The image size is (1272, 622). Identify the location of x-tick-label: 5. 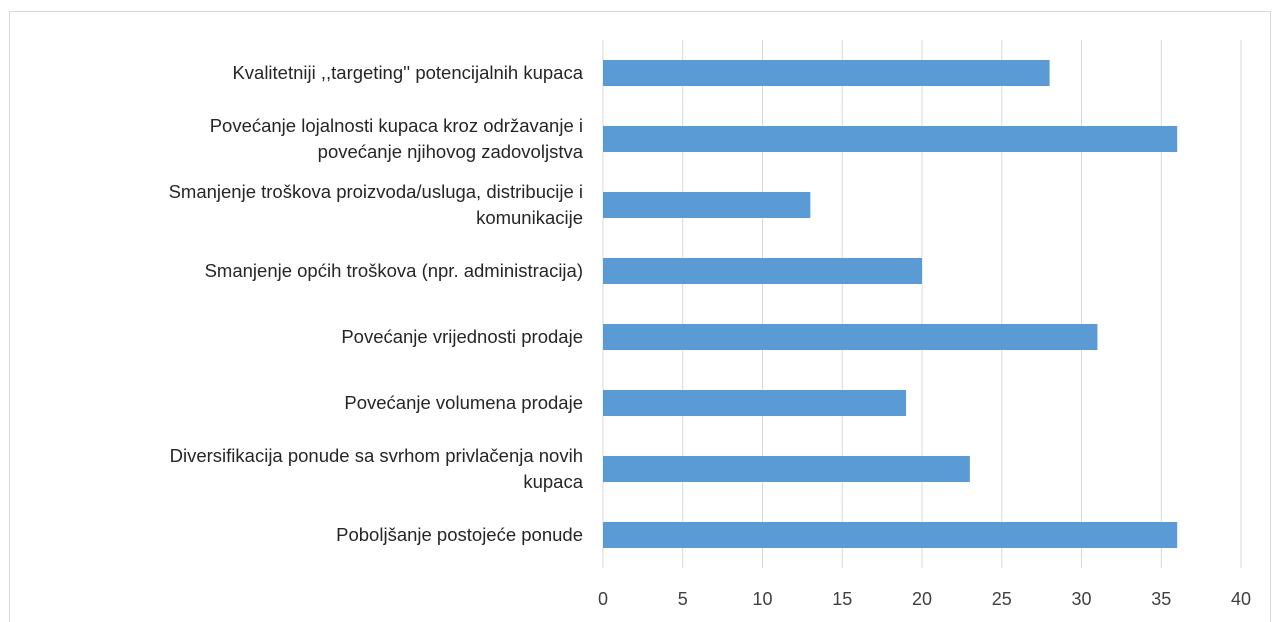
(683, 599).